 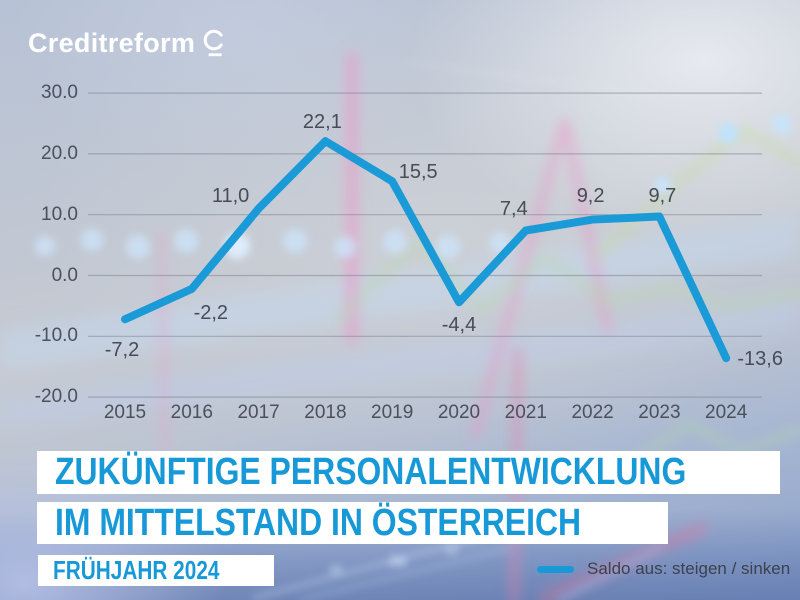 I want to click on x-tick-label-2020: 2020, so click(x=459, y=412).